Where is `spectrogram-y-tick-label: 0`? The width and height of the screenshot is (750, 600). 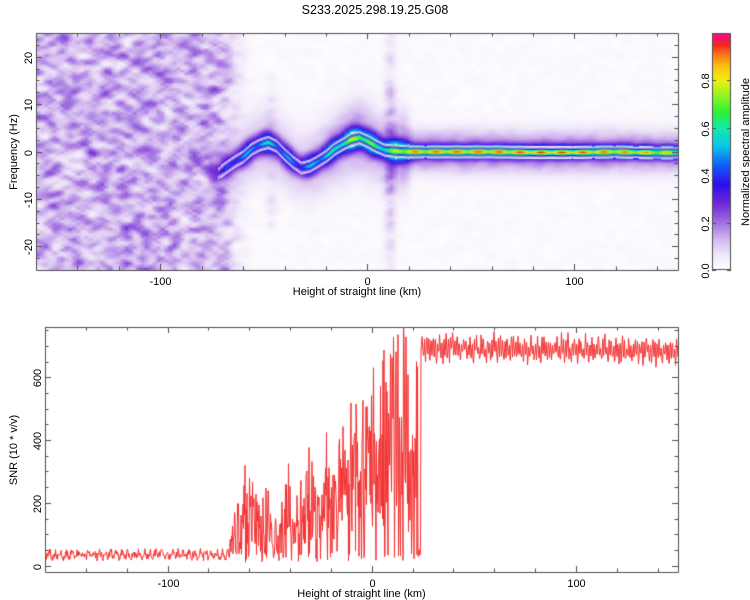 spectrogram-y-tick-label: 0 is located at coordinates (29, 152).